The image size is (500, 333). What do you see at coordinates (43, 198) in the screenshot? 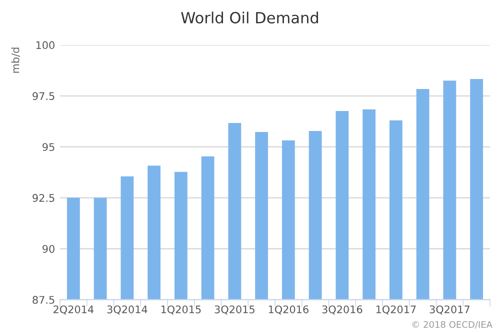
I see `y-tick-label: 92.5` at bounding box center [43, 198].